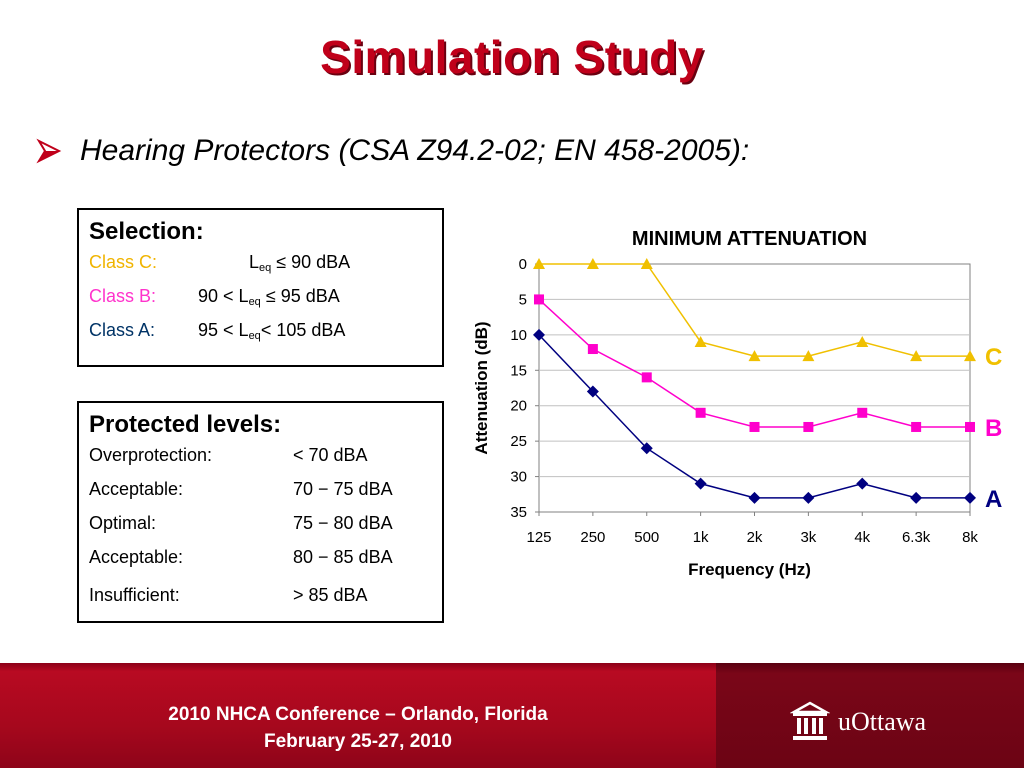  I want to click on logo-text: uOttawa, so click(882, 721).